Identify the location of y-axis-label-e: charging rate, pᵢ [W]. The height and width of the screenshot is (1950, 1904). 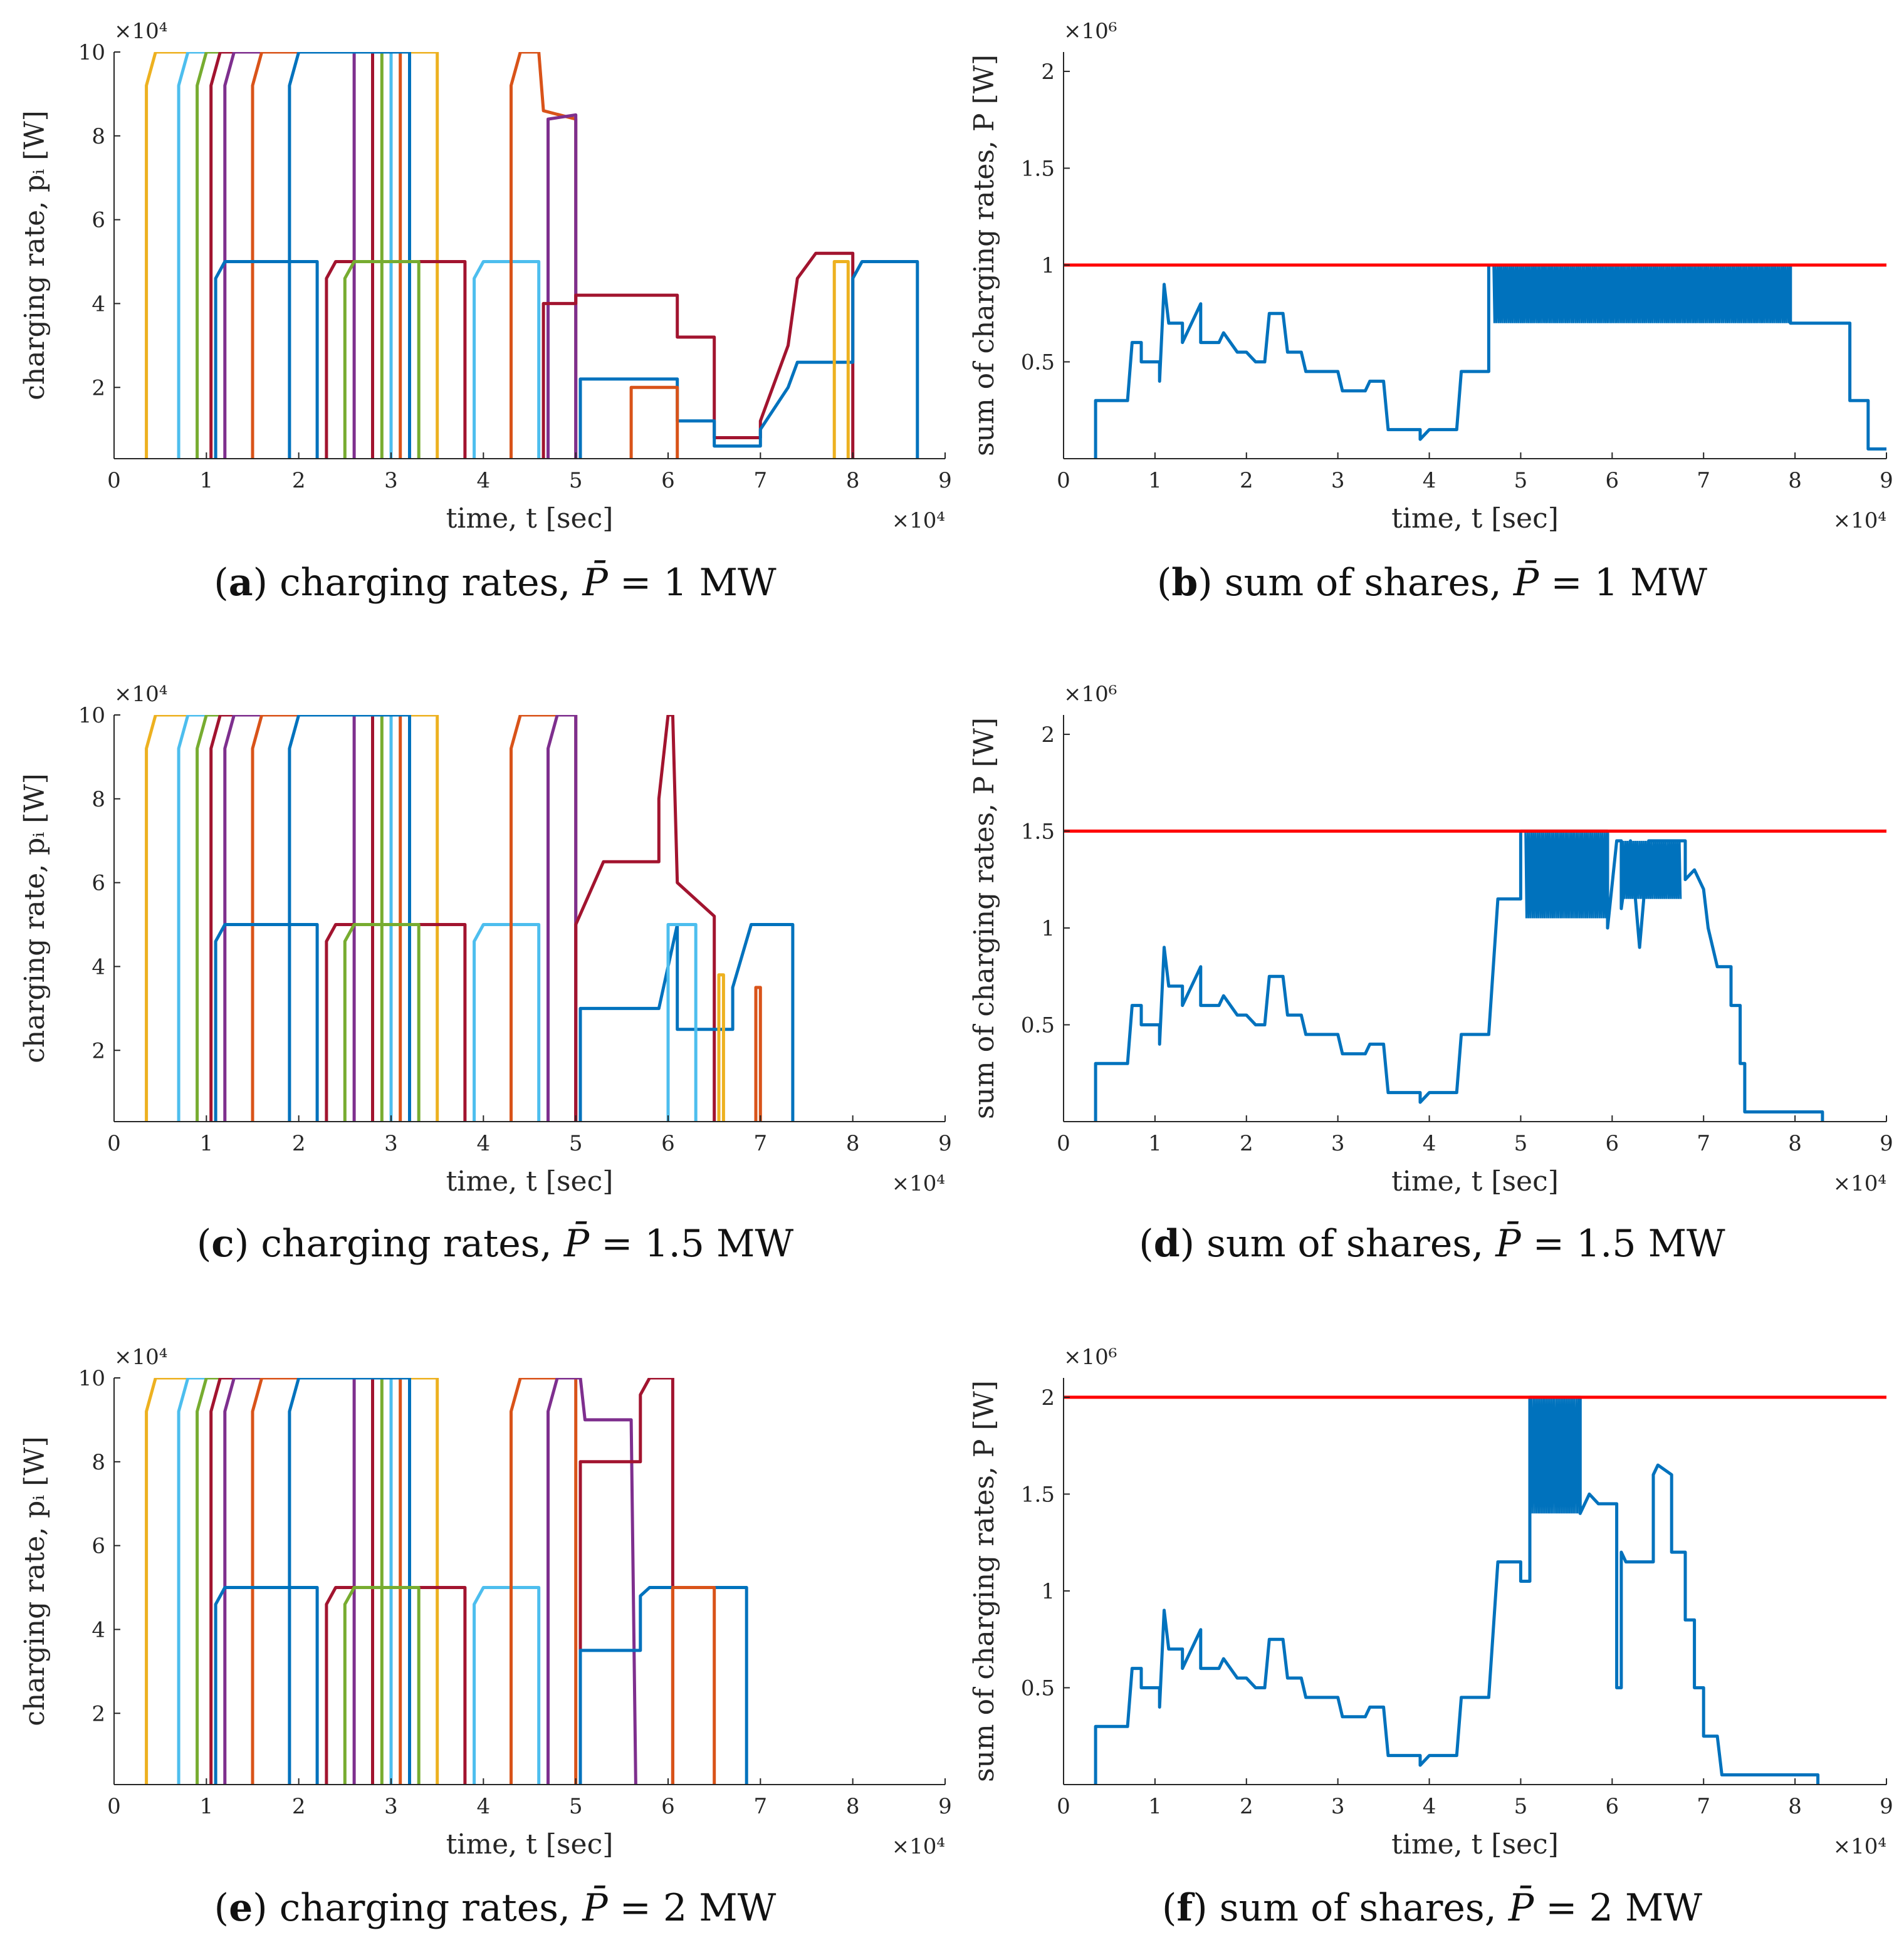
(35, 1581).